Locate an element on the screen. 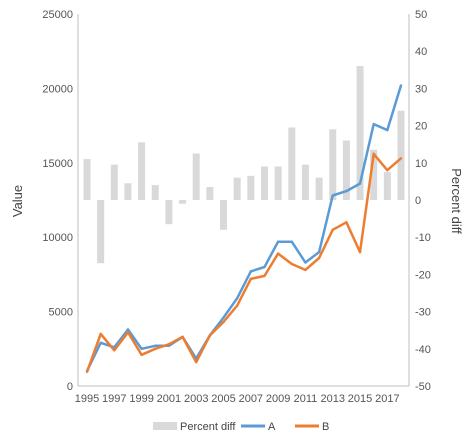 The image size is (474, 447). y-tick-25000: 25000 is located at coordinates (57, 15).